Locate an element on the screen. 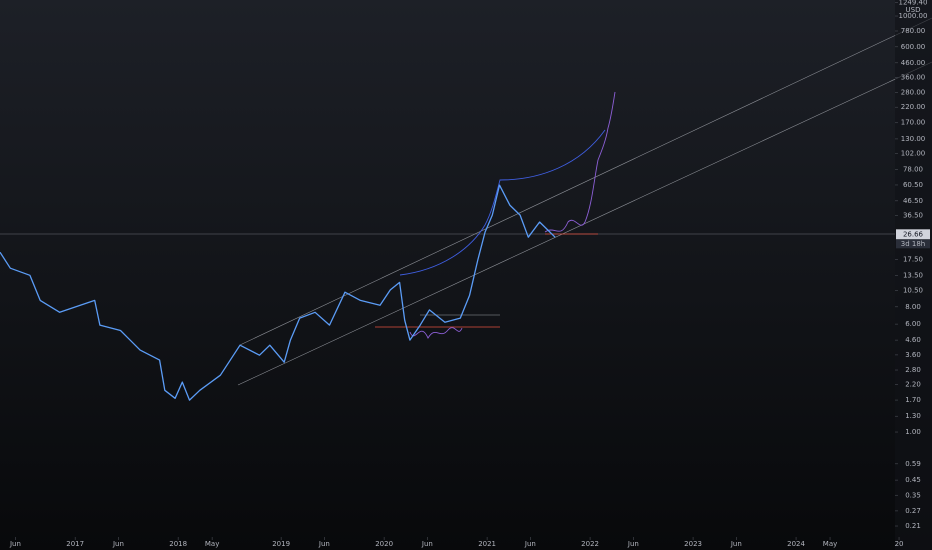 The height and width of the screenshot is (550, 932). y-tick-label: 4.60 is located at coordinates (913, 340).